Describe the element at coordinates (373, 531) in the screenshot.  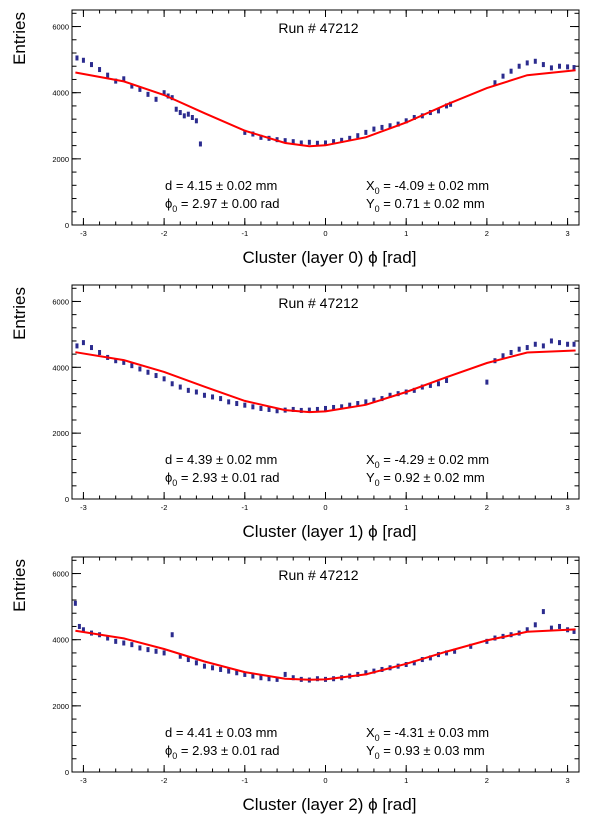
I see `x-axis-label-phi: ϕ` at that location.